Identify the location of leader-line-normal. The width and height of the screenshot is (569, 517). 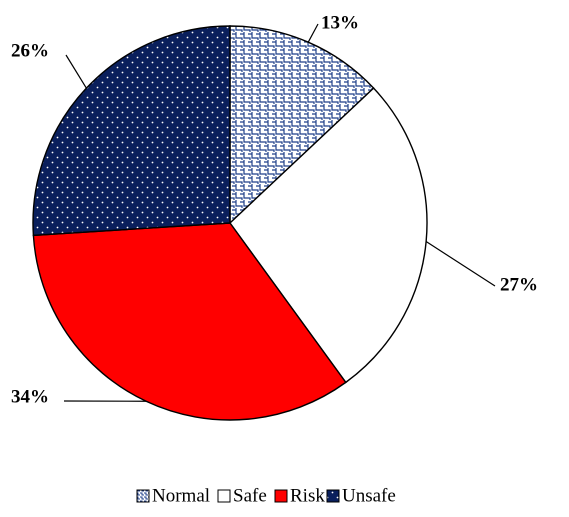
(313, 33).